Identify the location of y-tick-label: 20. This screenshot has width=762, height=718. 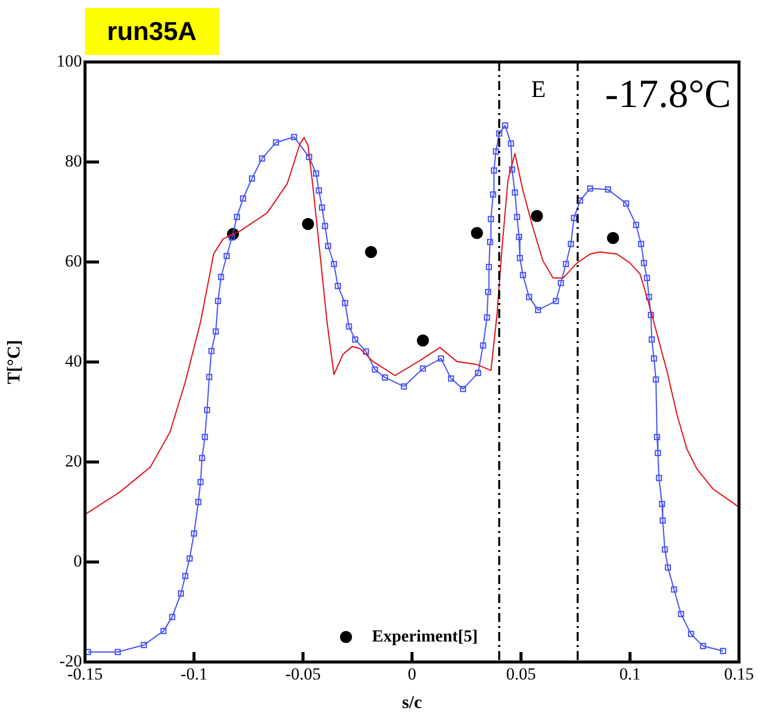
(73, 460).